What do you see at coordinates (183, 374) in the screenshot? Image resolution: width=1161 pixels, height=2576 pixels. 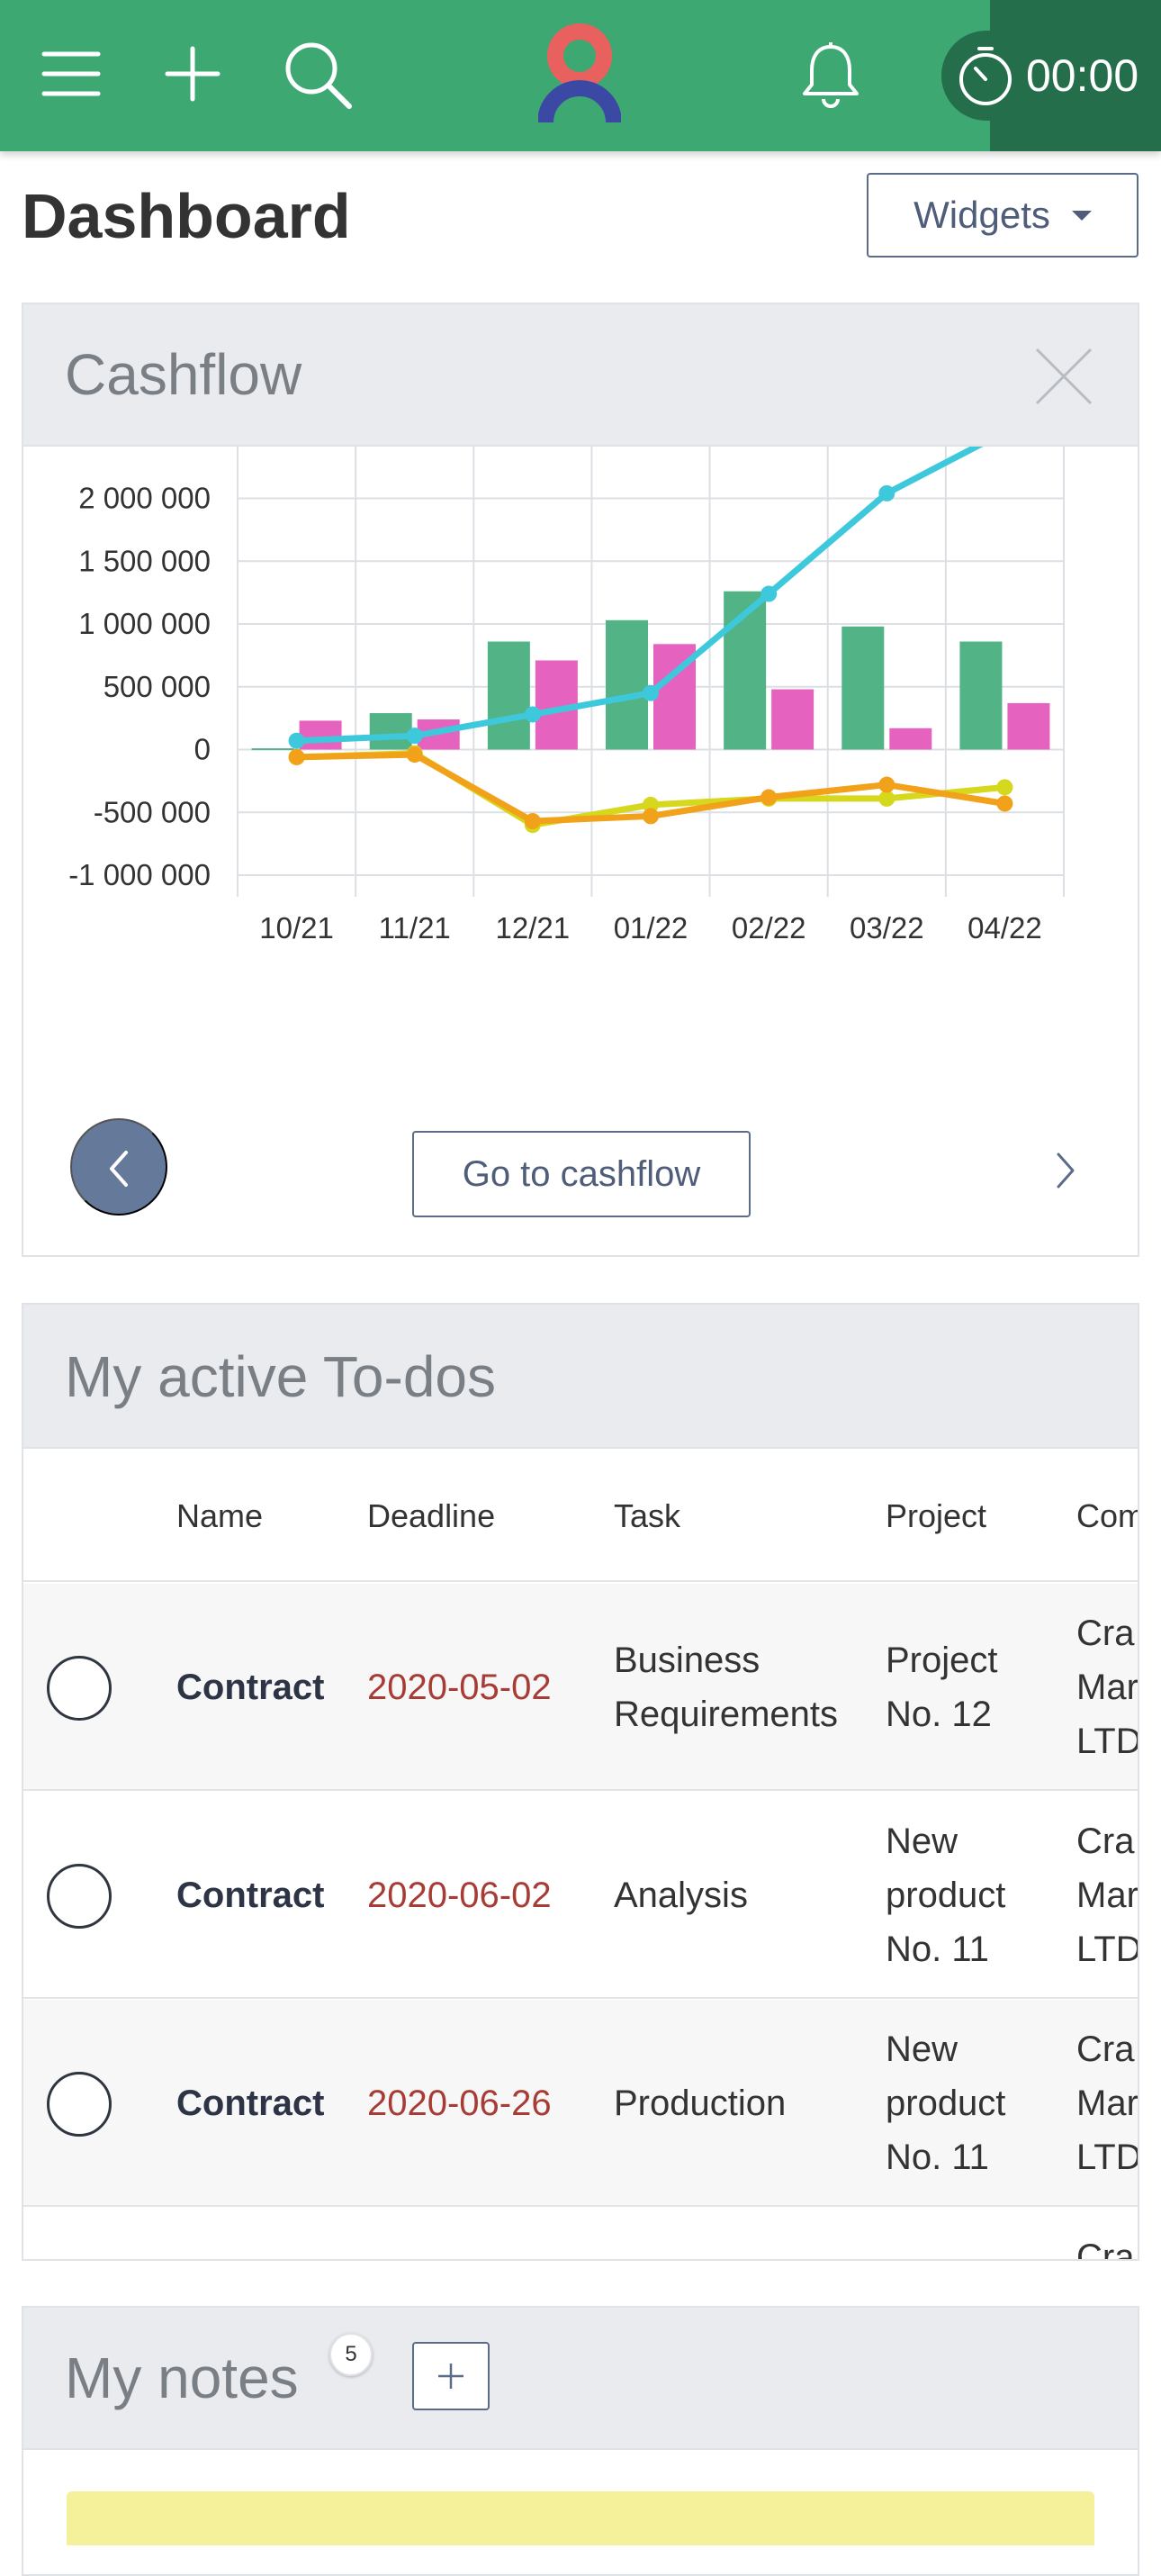 I see `cashflow-title: Cashflow` at bounding box center [183, 374].